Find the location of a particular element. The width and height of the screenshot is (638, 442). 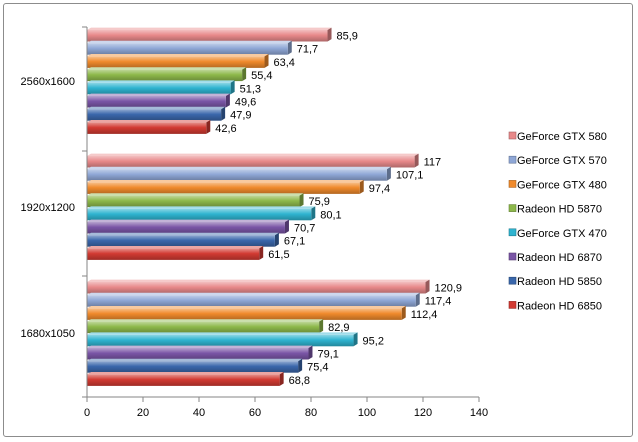

bar-geforce-gtx-480-1680x1050 is located at coordinates (244, 314).